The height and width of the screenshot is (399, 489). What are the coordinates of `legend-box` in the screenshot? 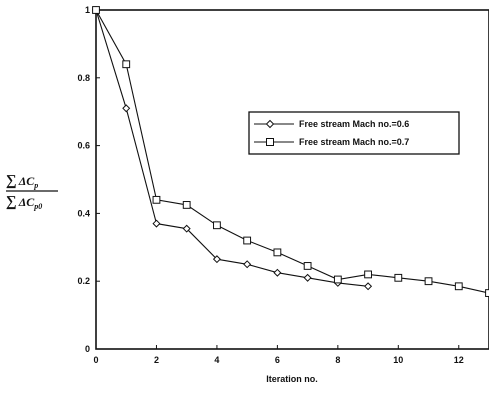 It's located at (354, 133).